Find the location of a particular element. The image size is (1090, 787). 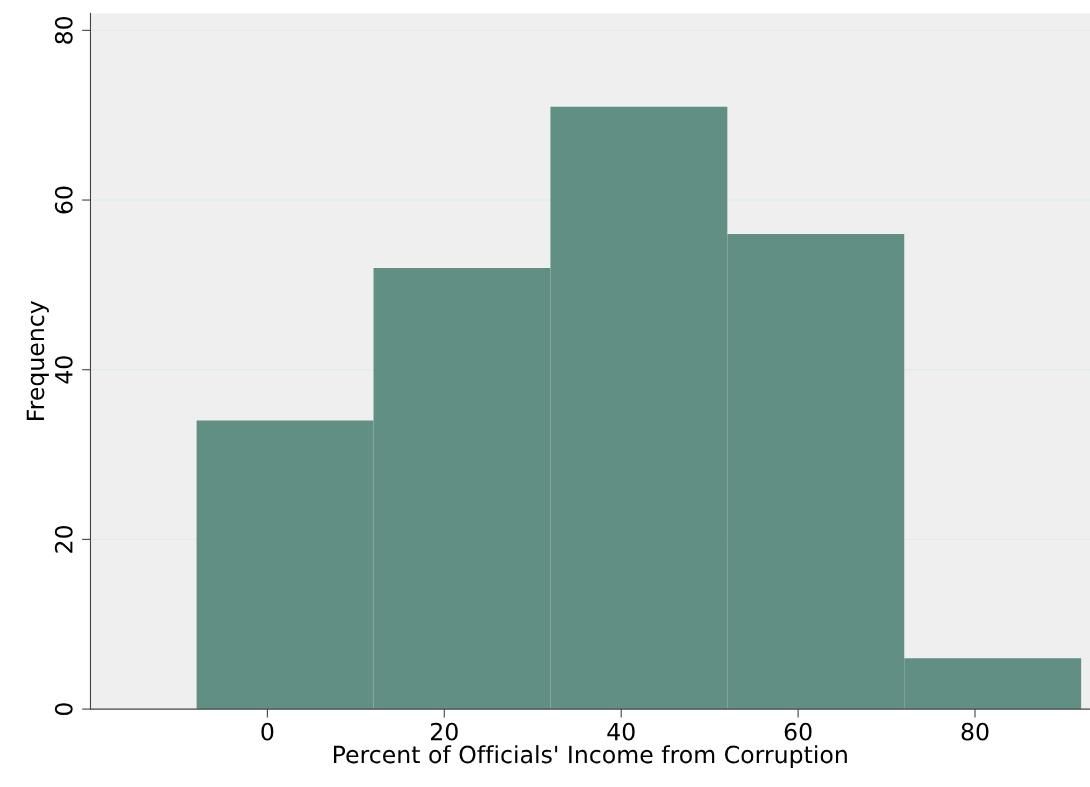

y-tick-label: 0 is located at coordinates (63, 709).